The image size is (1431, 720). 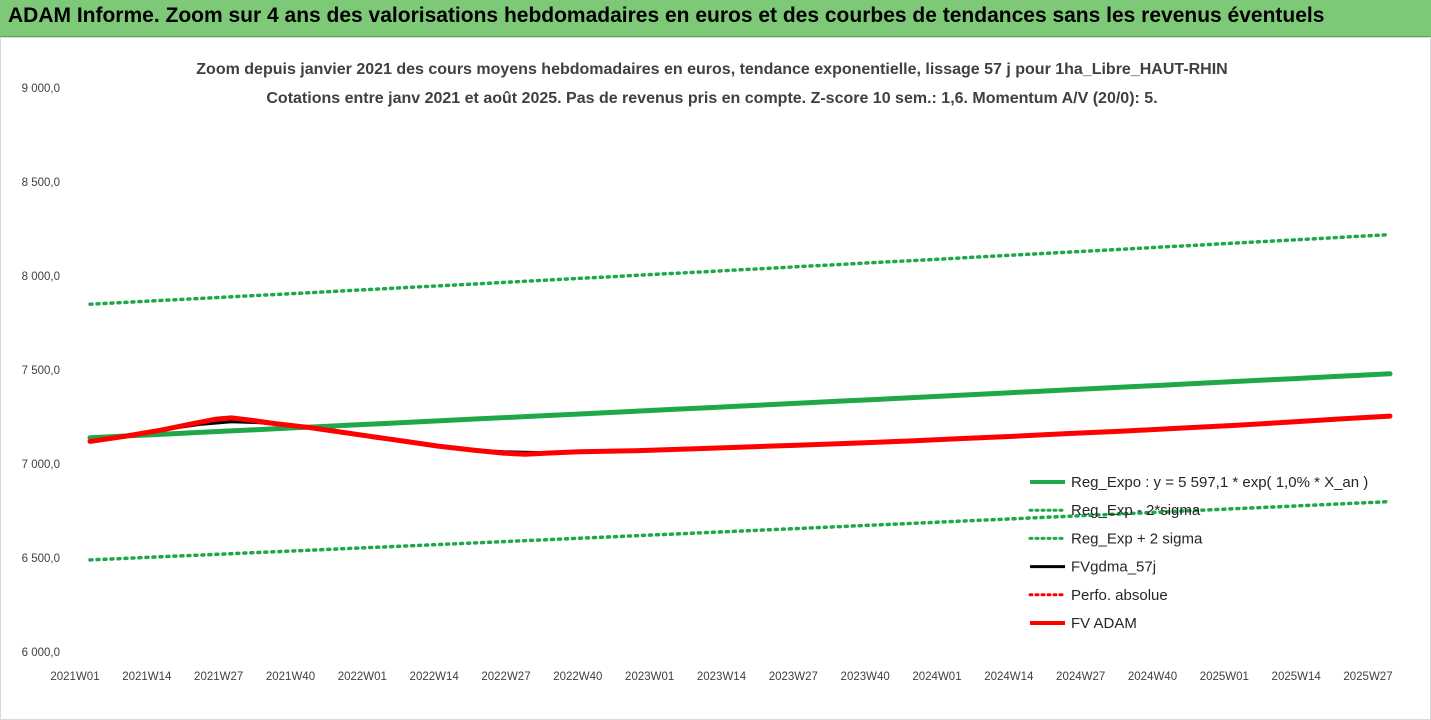 What do you see at coordinates (362, 677) in the screenshot?
I see `x-tick-label: 2022W01` at bounding box center [362, 677].